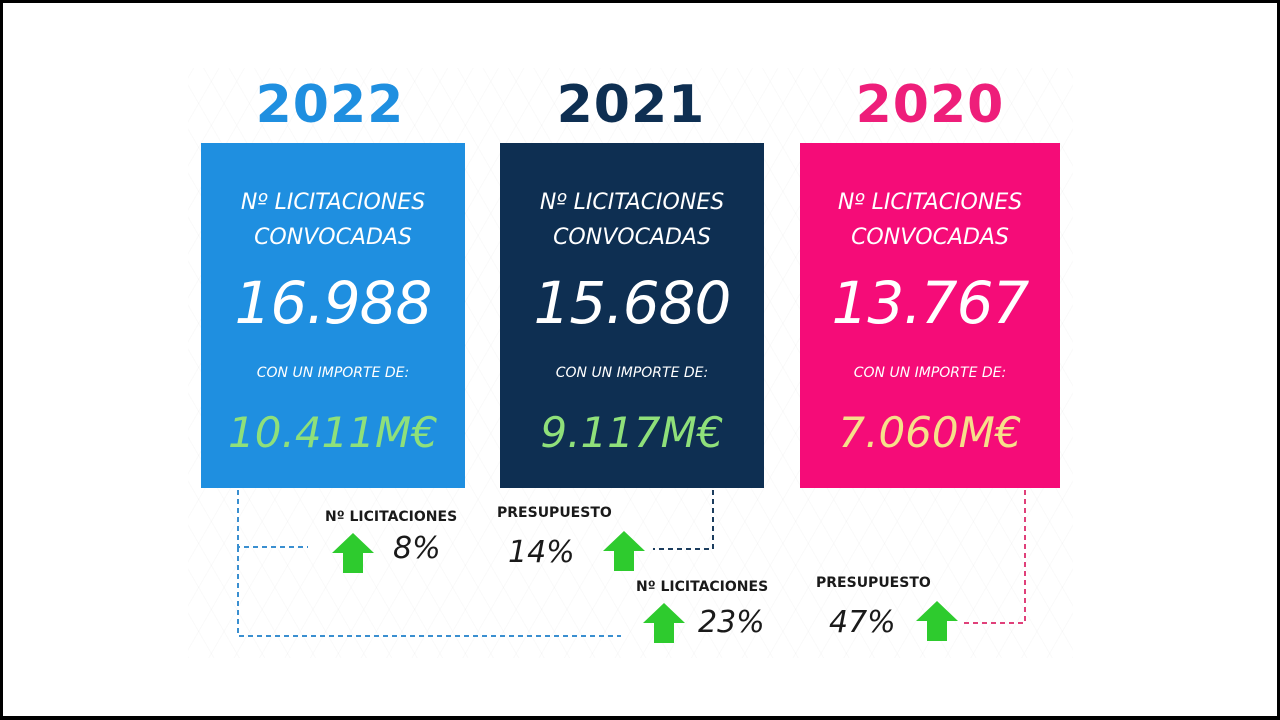  Describe the element at coordinates (702, 587) in the screenshot. I see `comparison-label-licitaciones-2020: Nº LICITACIONES` at that location.